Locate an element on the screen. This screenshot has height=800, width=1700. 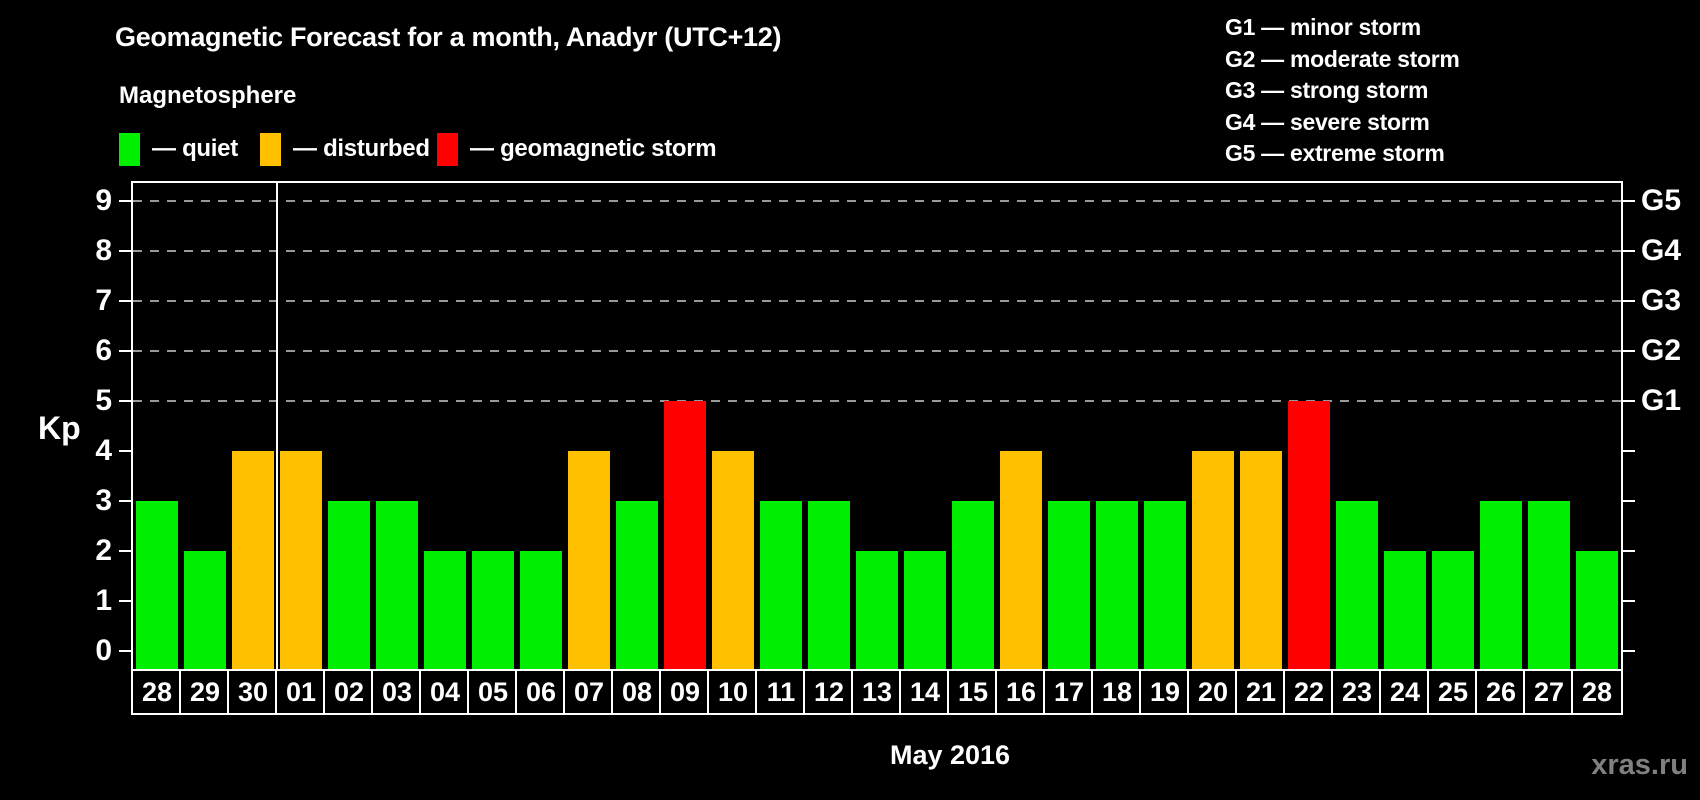
g-legend-line-1: G1 — minor storm is located at coordinates (1323, 27).